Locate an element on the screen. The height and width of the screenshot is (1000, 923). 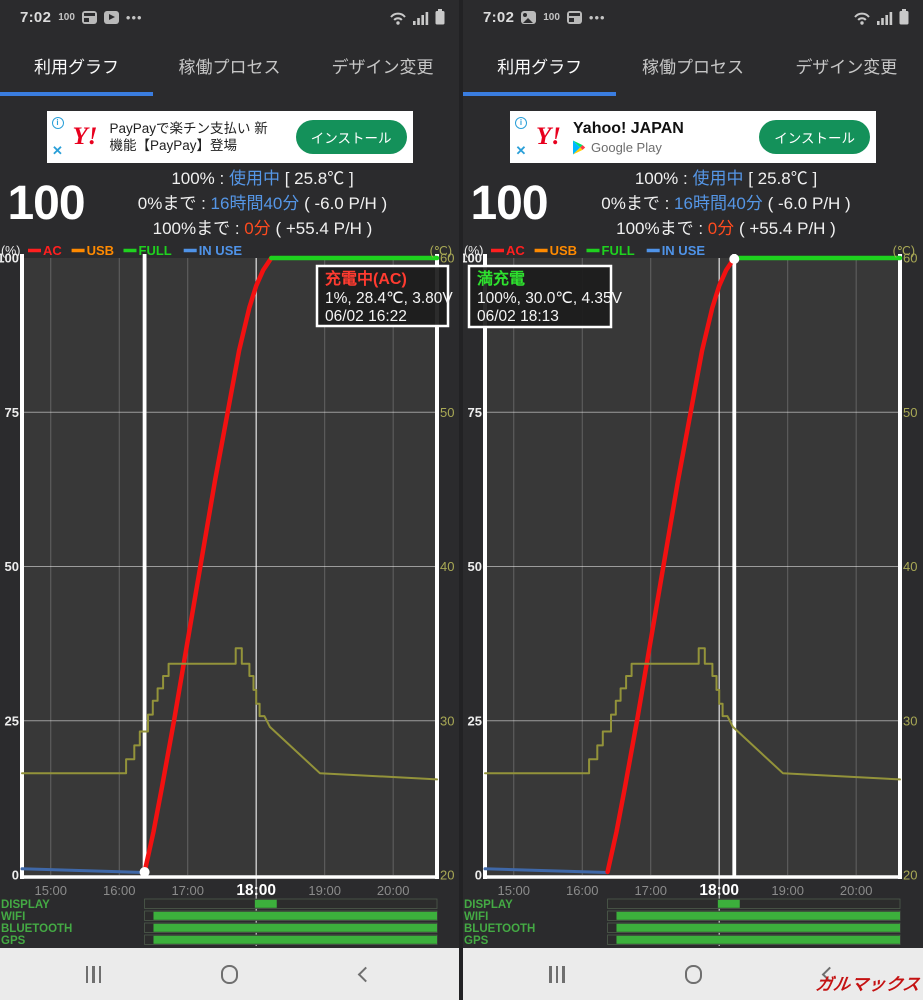
screenshot-notification-icon is located at coordinates (529, 17).